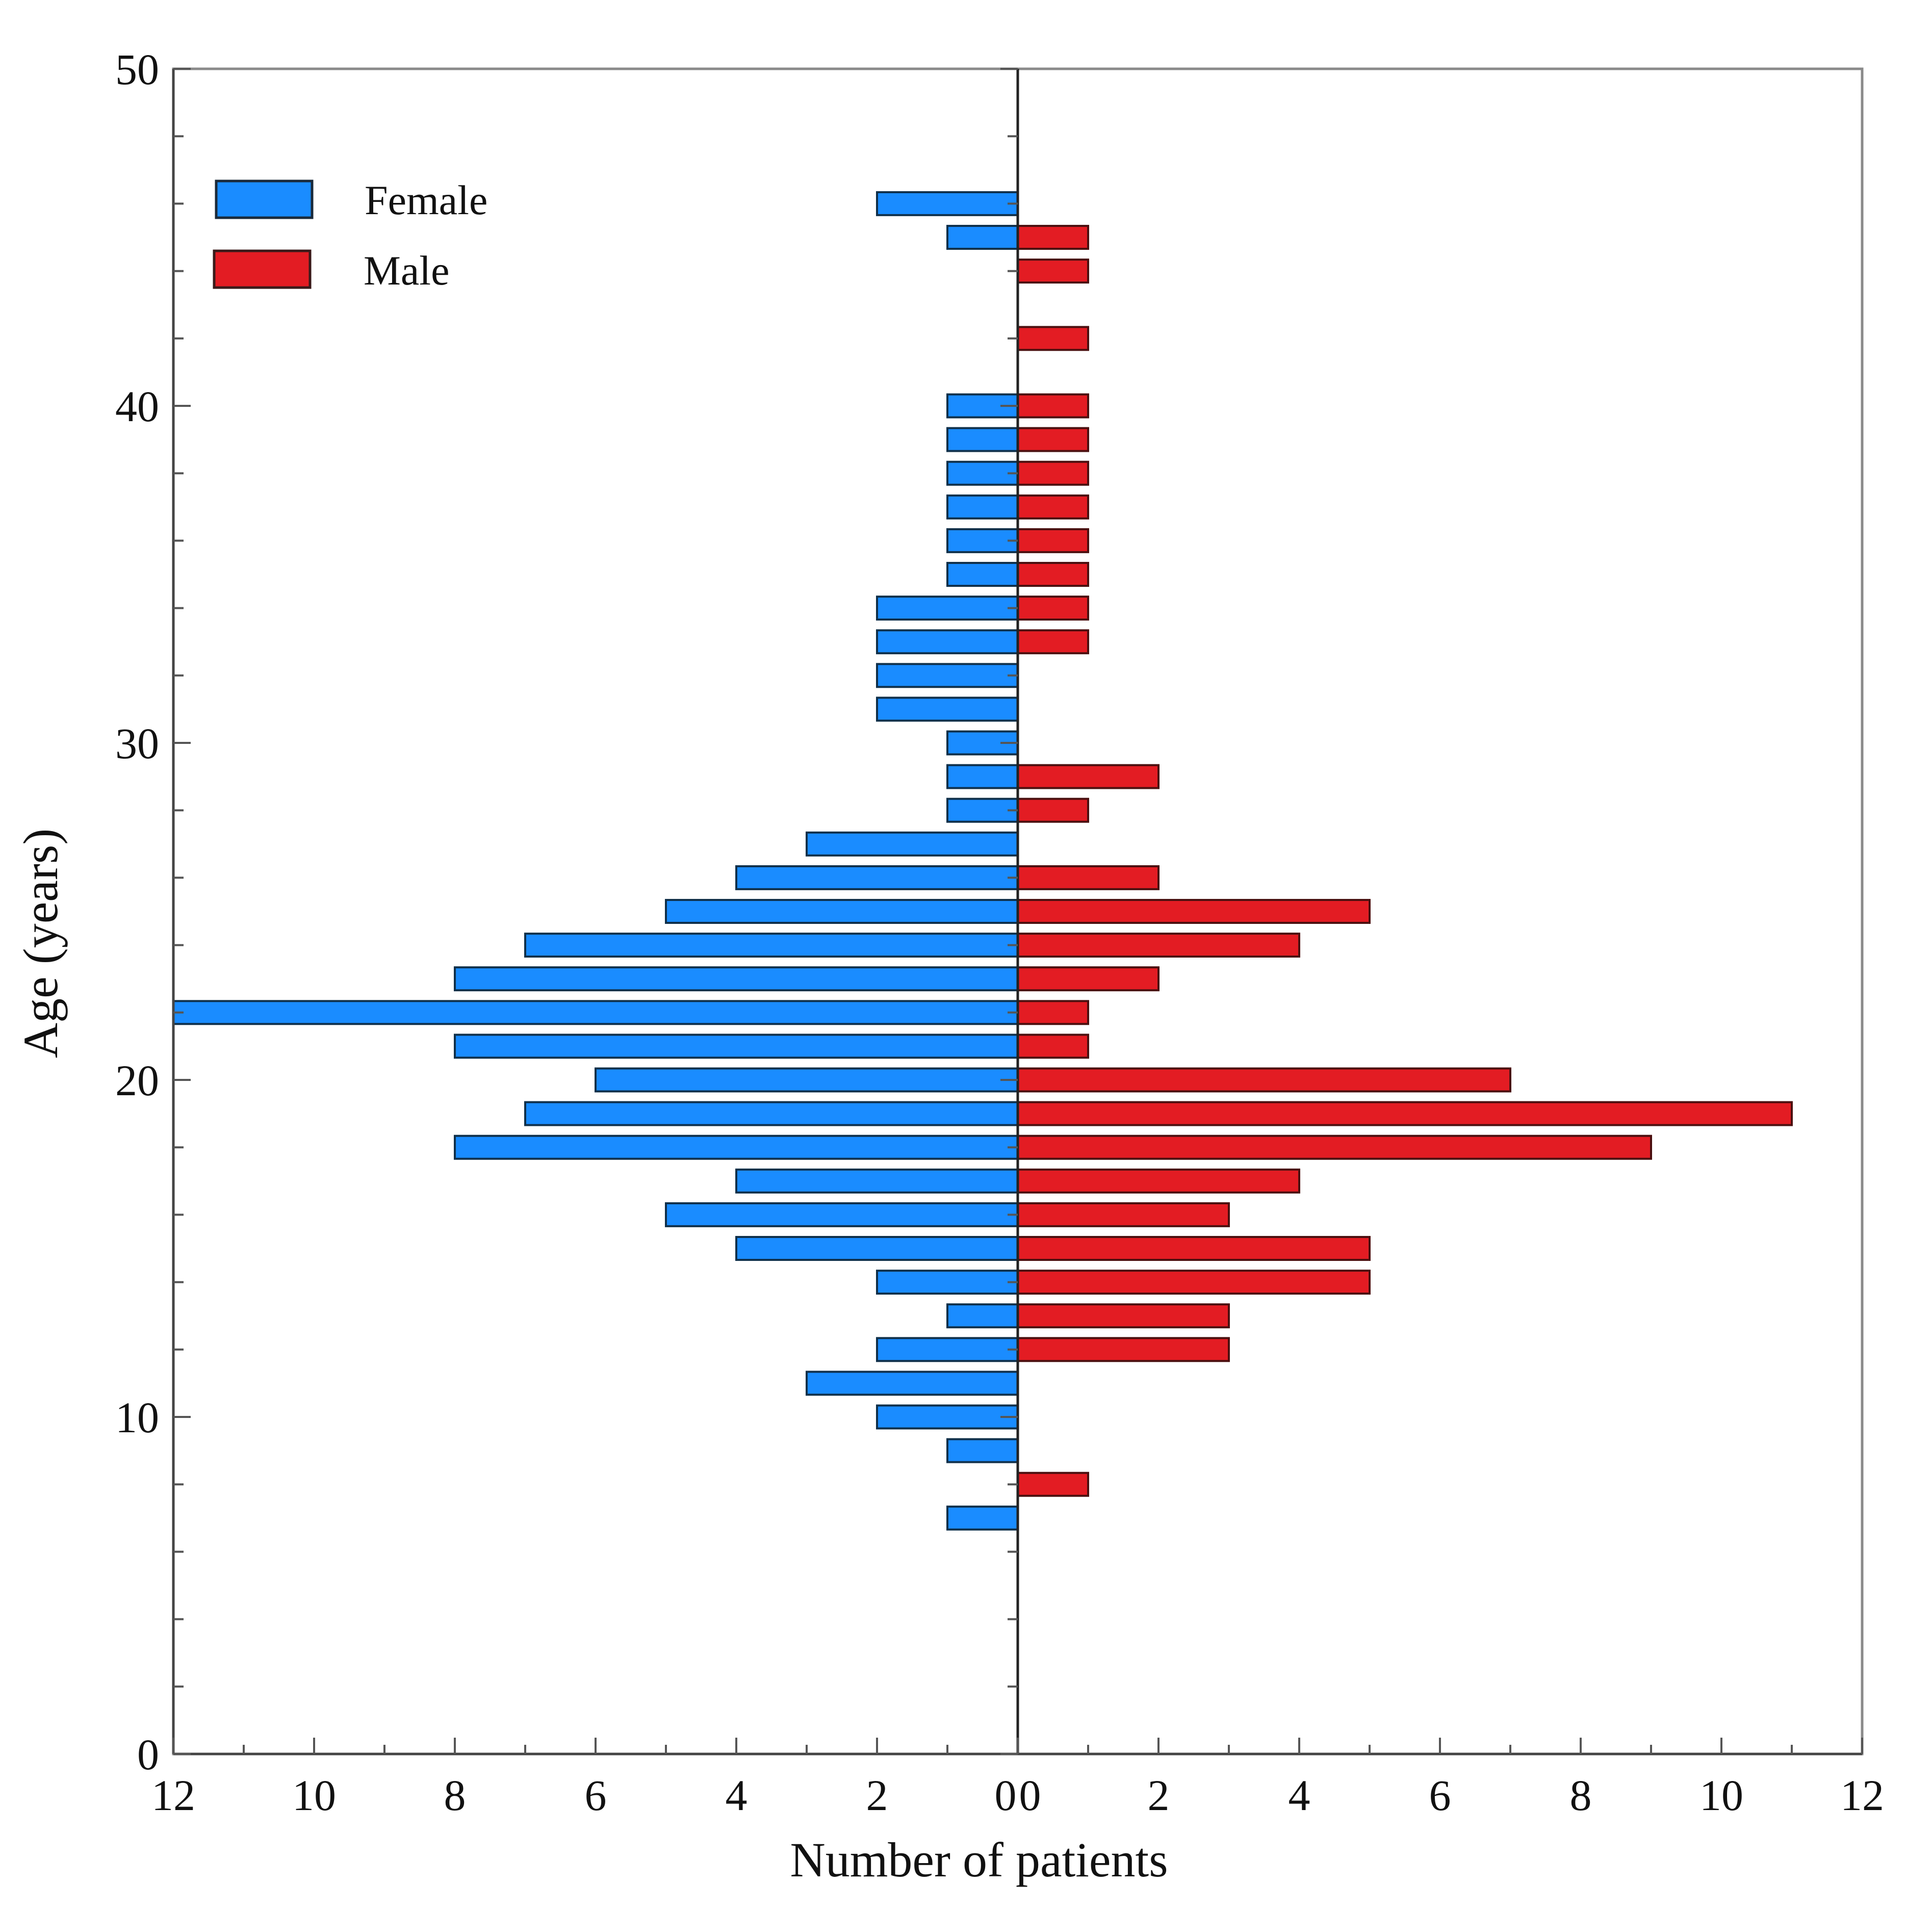 The image size is (1932, 1910). Describe the element at coordinates (262, 269) in the screenshot. I see `legend-swatch-male` at that location.